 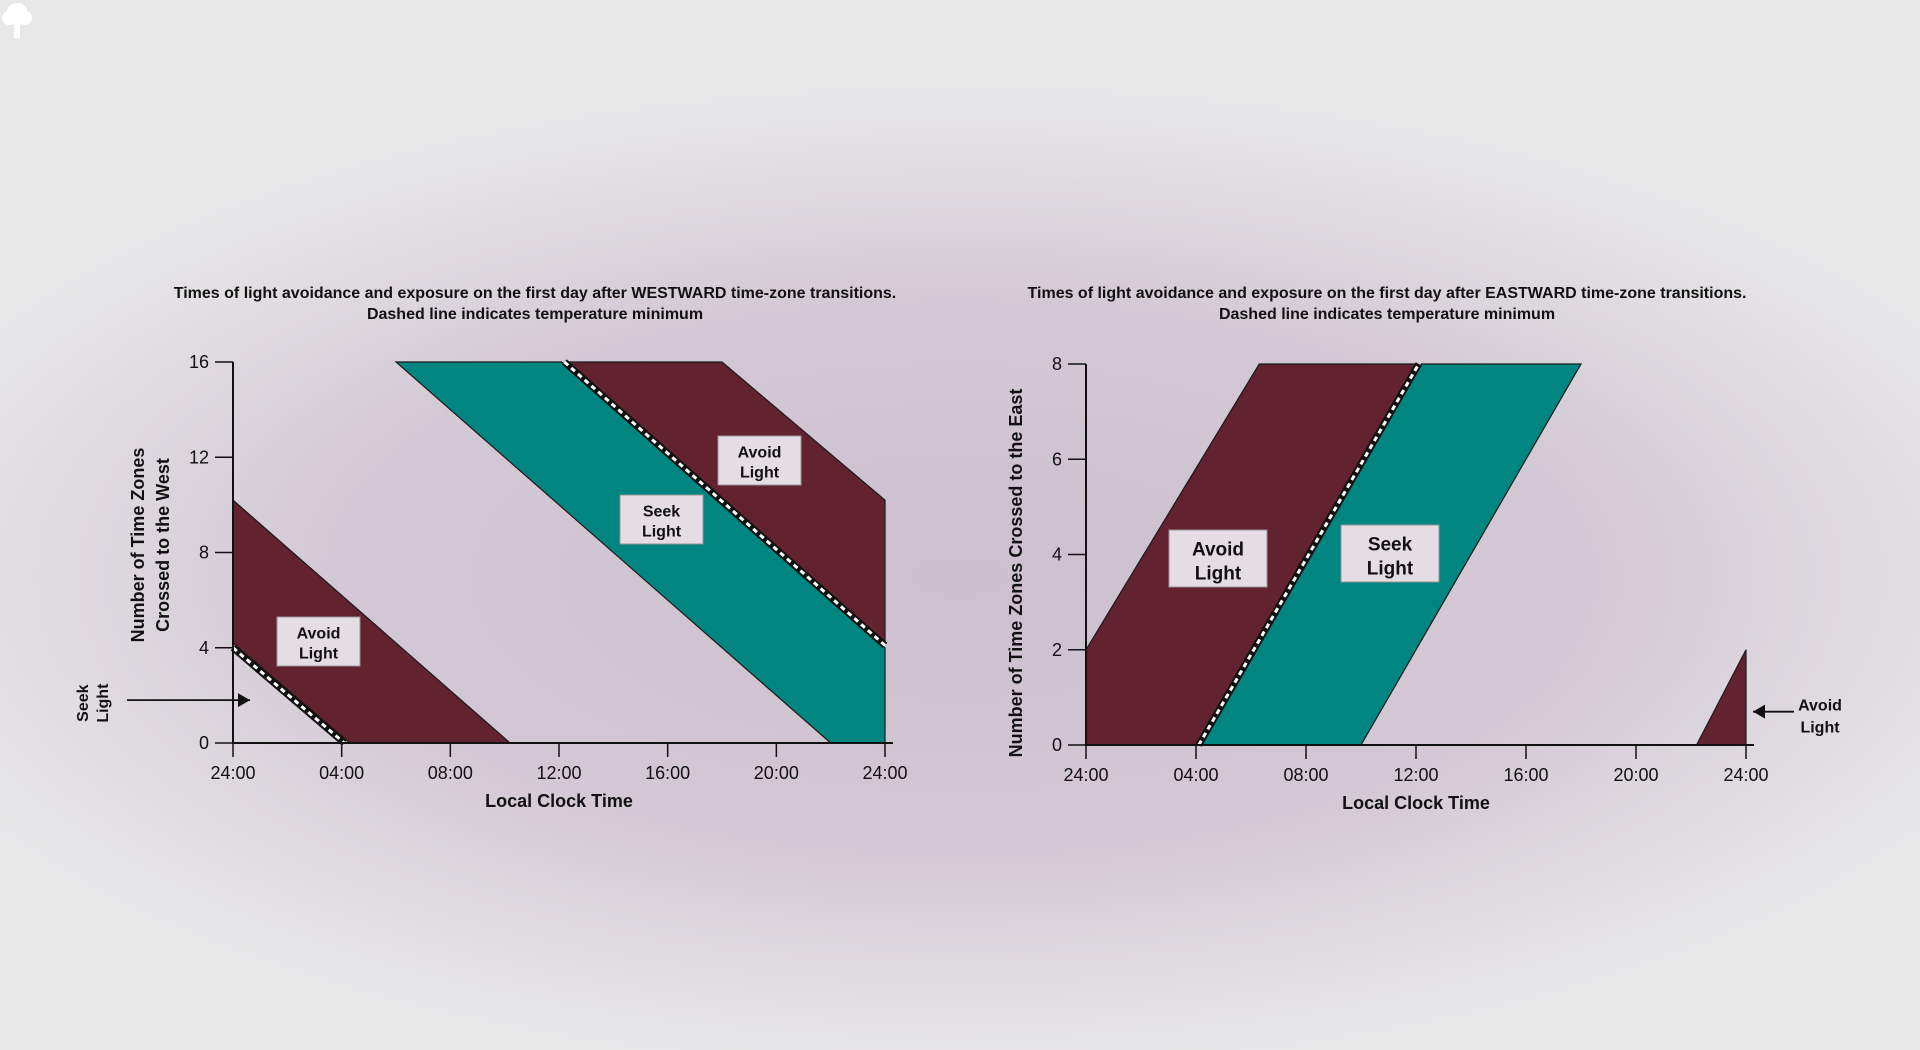 What do you see at coordinates (199, 457) in the screenshot?
I see `y-tick-label: 12` at bounding box center [199, 457].